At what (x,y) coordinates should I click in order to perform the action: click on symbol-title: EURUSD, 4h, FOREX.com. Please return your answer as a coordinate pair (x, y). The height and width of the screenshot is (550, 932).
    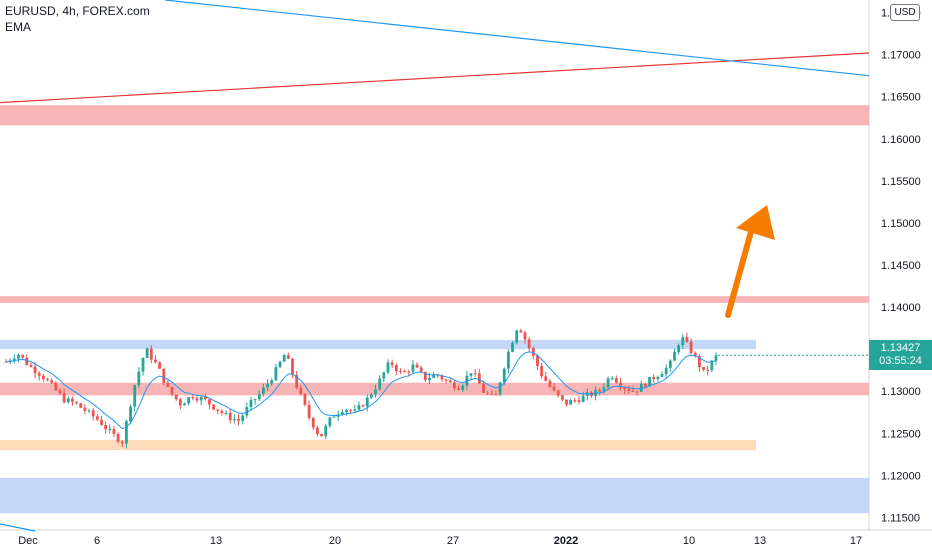
    Looking at the image, I should click on (77, 11).